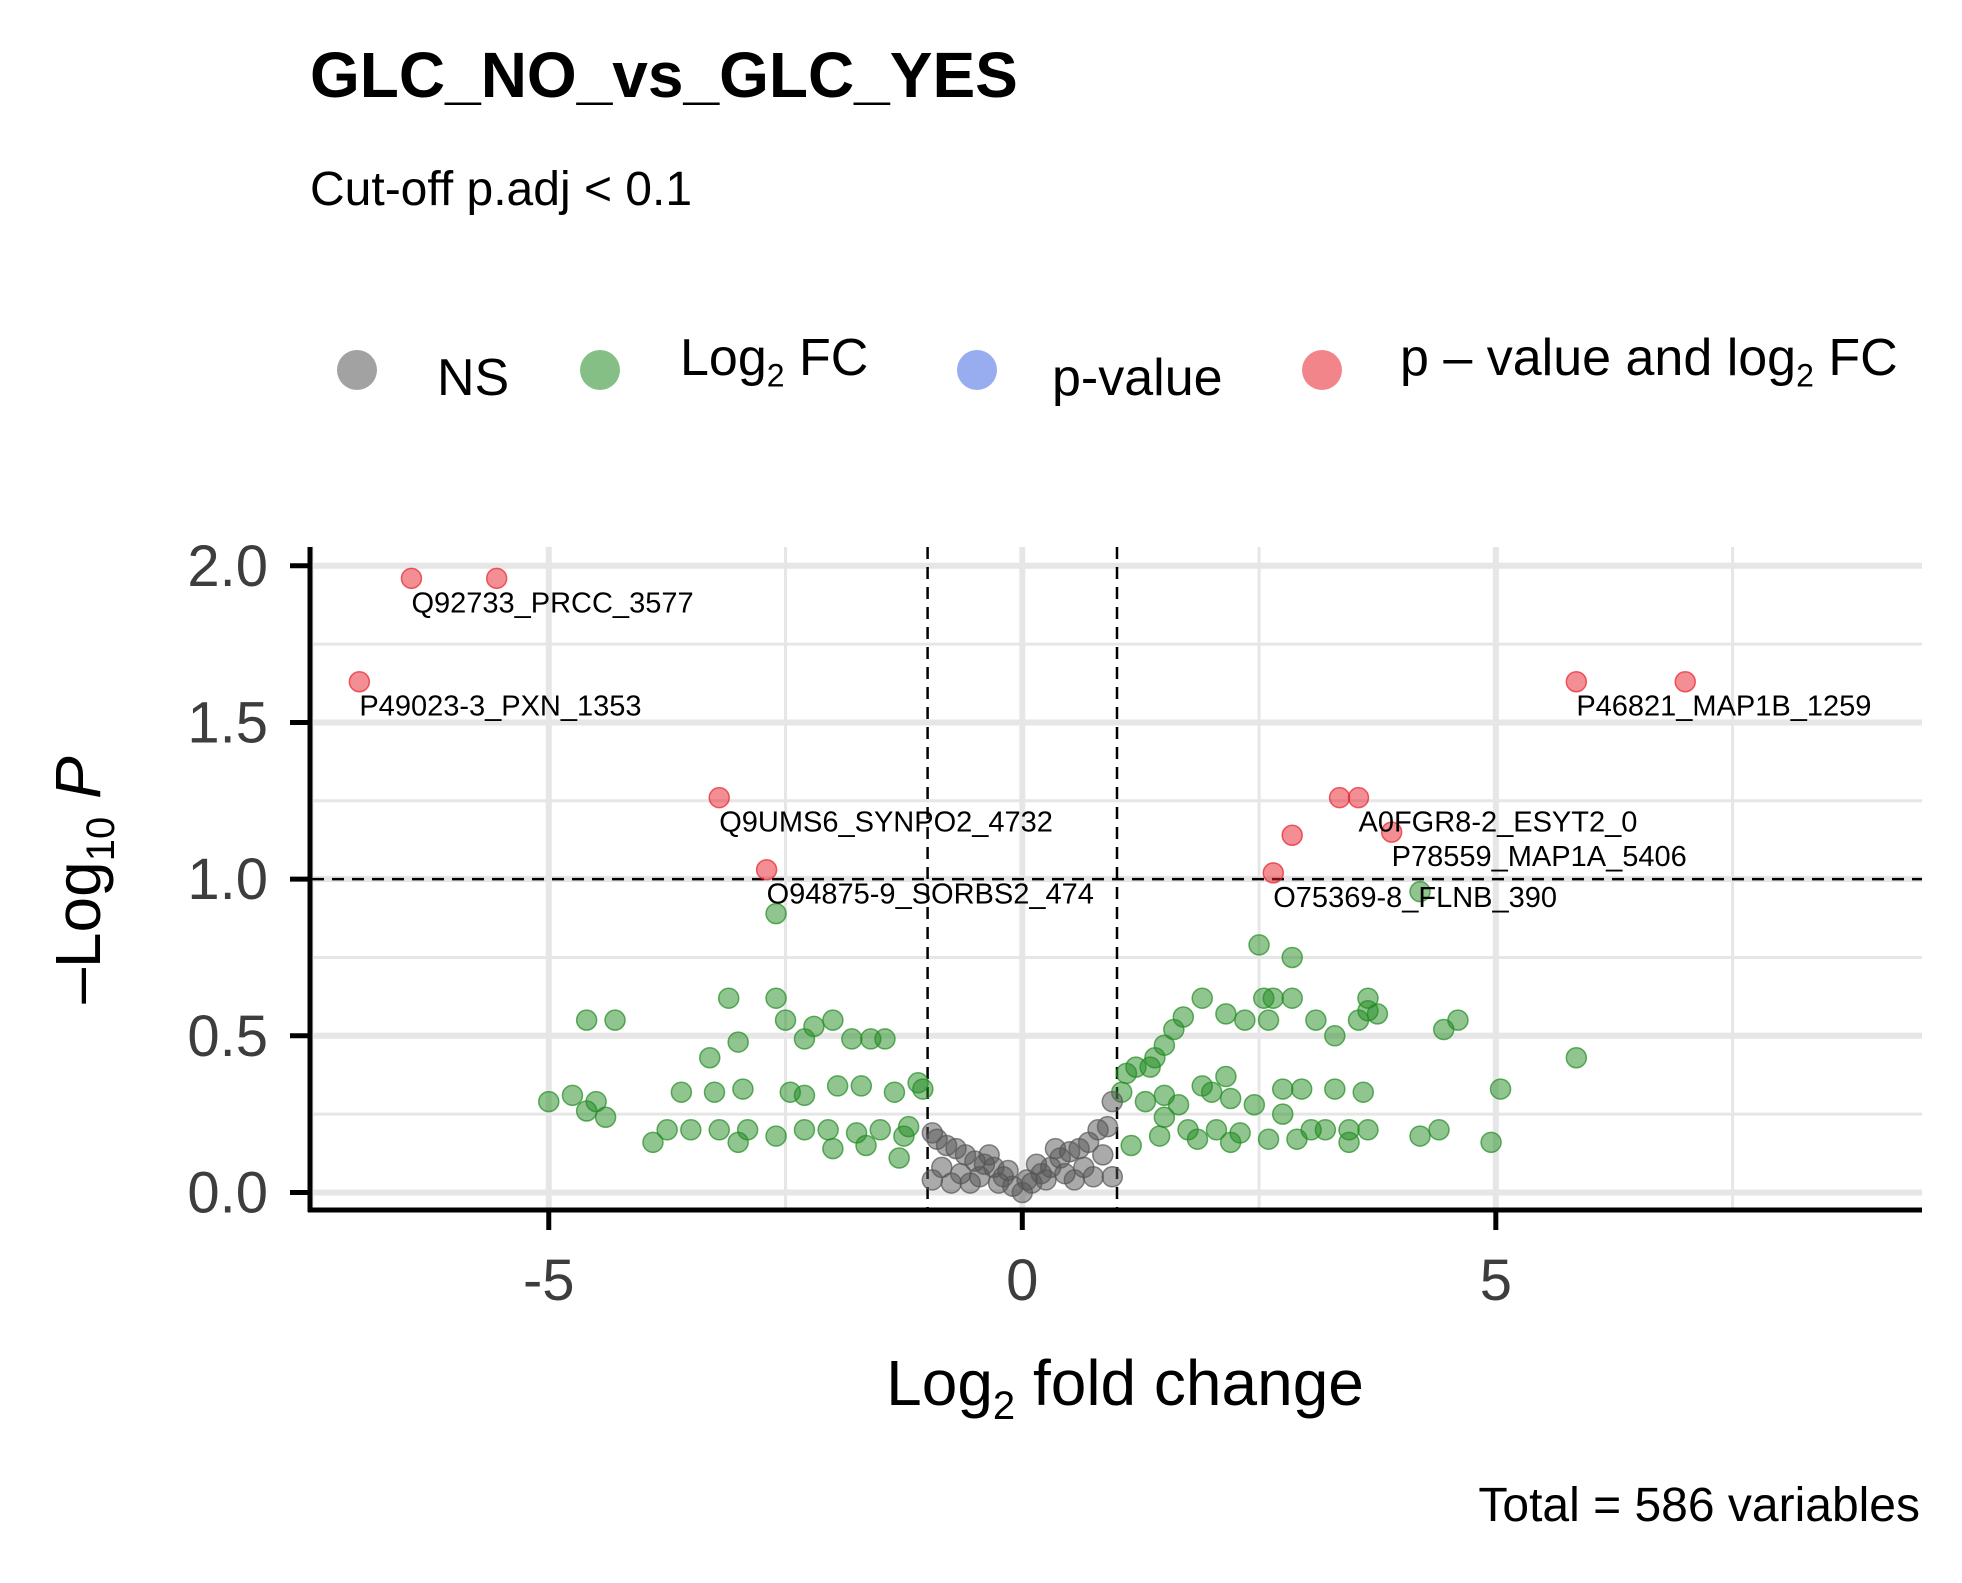 Image resolution: width=1962 pixels, height=1583 pixels. Describe the element at coordinates (501, 189) in the screenshot. I see `chart-subtitle: Cut-off p.adj < 0.1` at that location.